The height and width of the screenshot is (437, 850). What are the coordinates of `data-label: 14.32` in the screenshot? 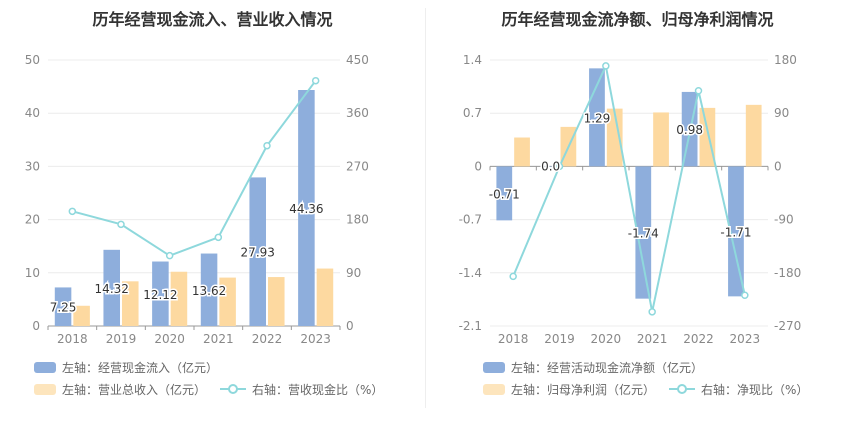 It's located at (112, 289).